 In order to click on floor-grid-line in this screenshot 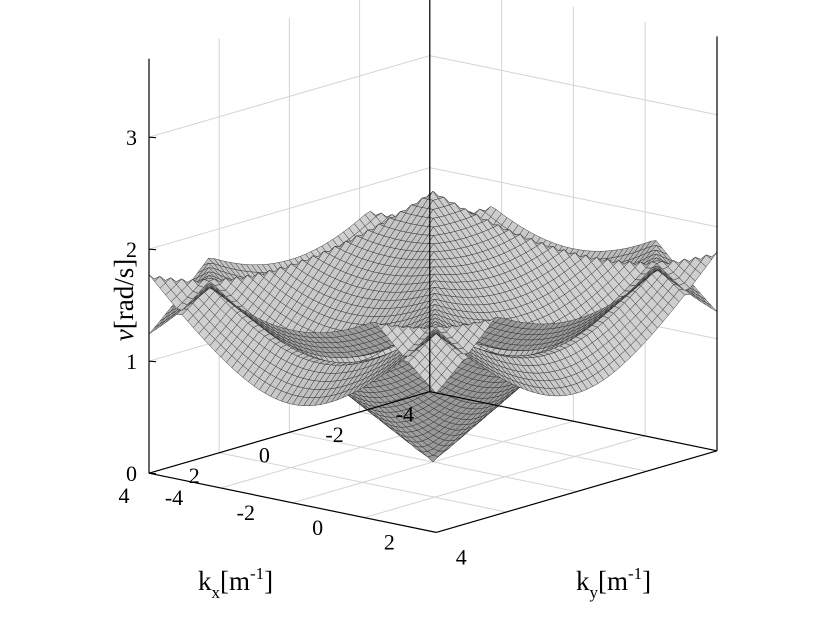, I will do `click(504, 477)`.